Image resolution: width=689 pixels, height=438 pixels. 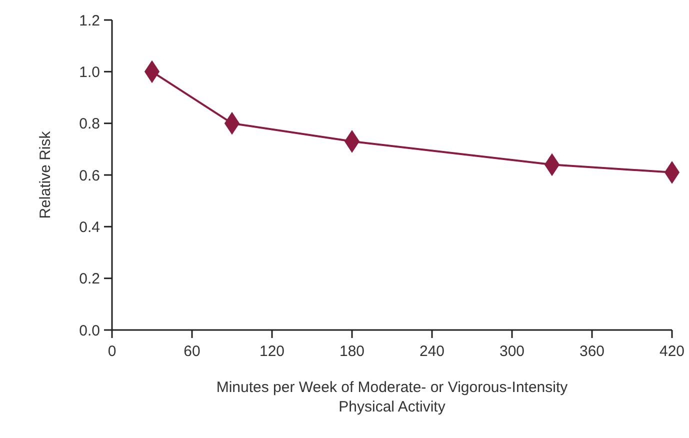 What do you see at coordinates (89, 227) in the screenshot?
I see `y-tick-label: 0.4` at bounding box center [89, 227].